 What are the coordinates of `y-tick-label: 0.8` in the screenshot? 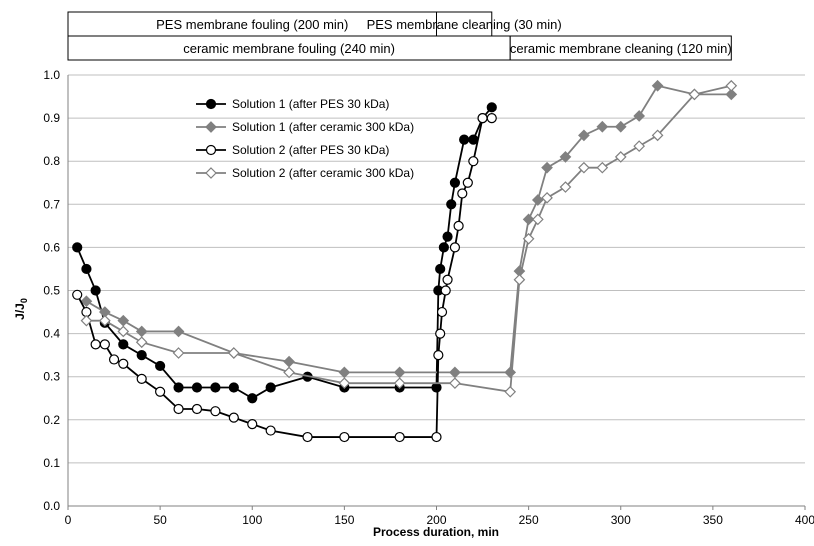 It's located at (51, 161).